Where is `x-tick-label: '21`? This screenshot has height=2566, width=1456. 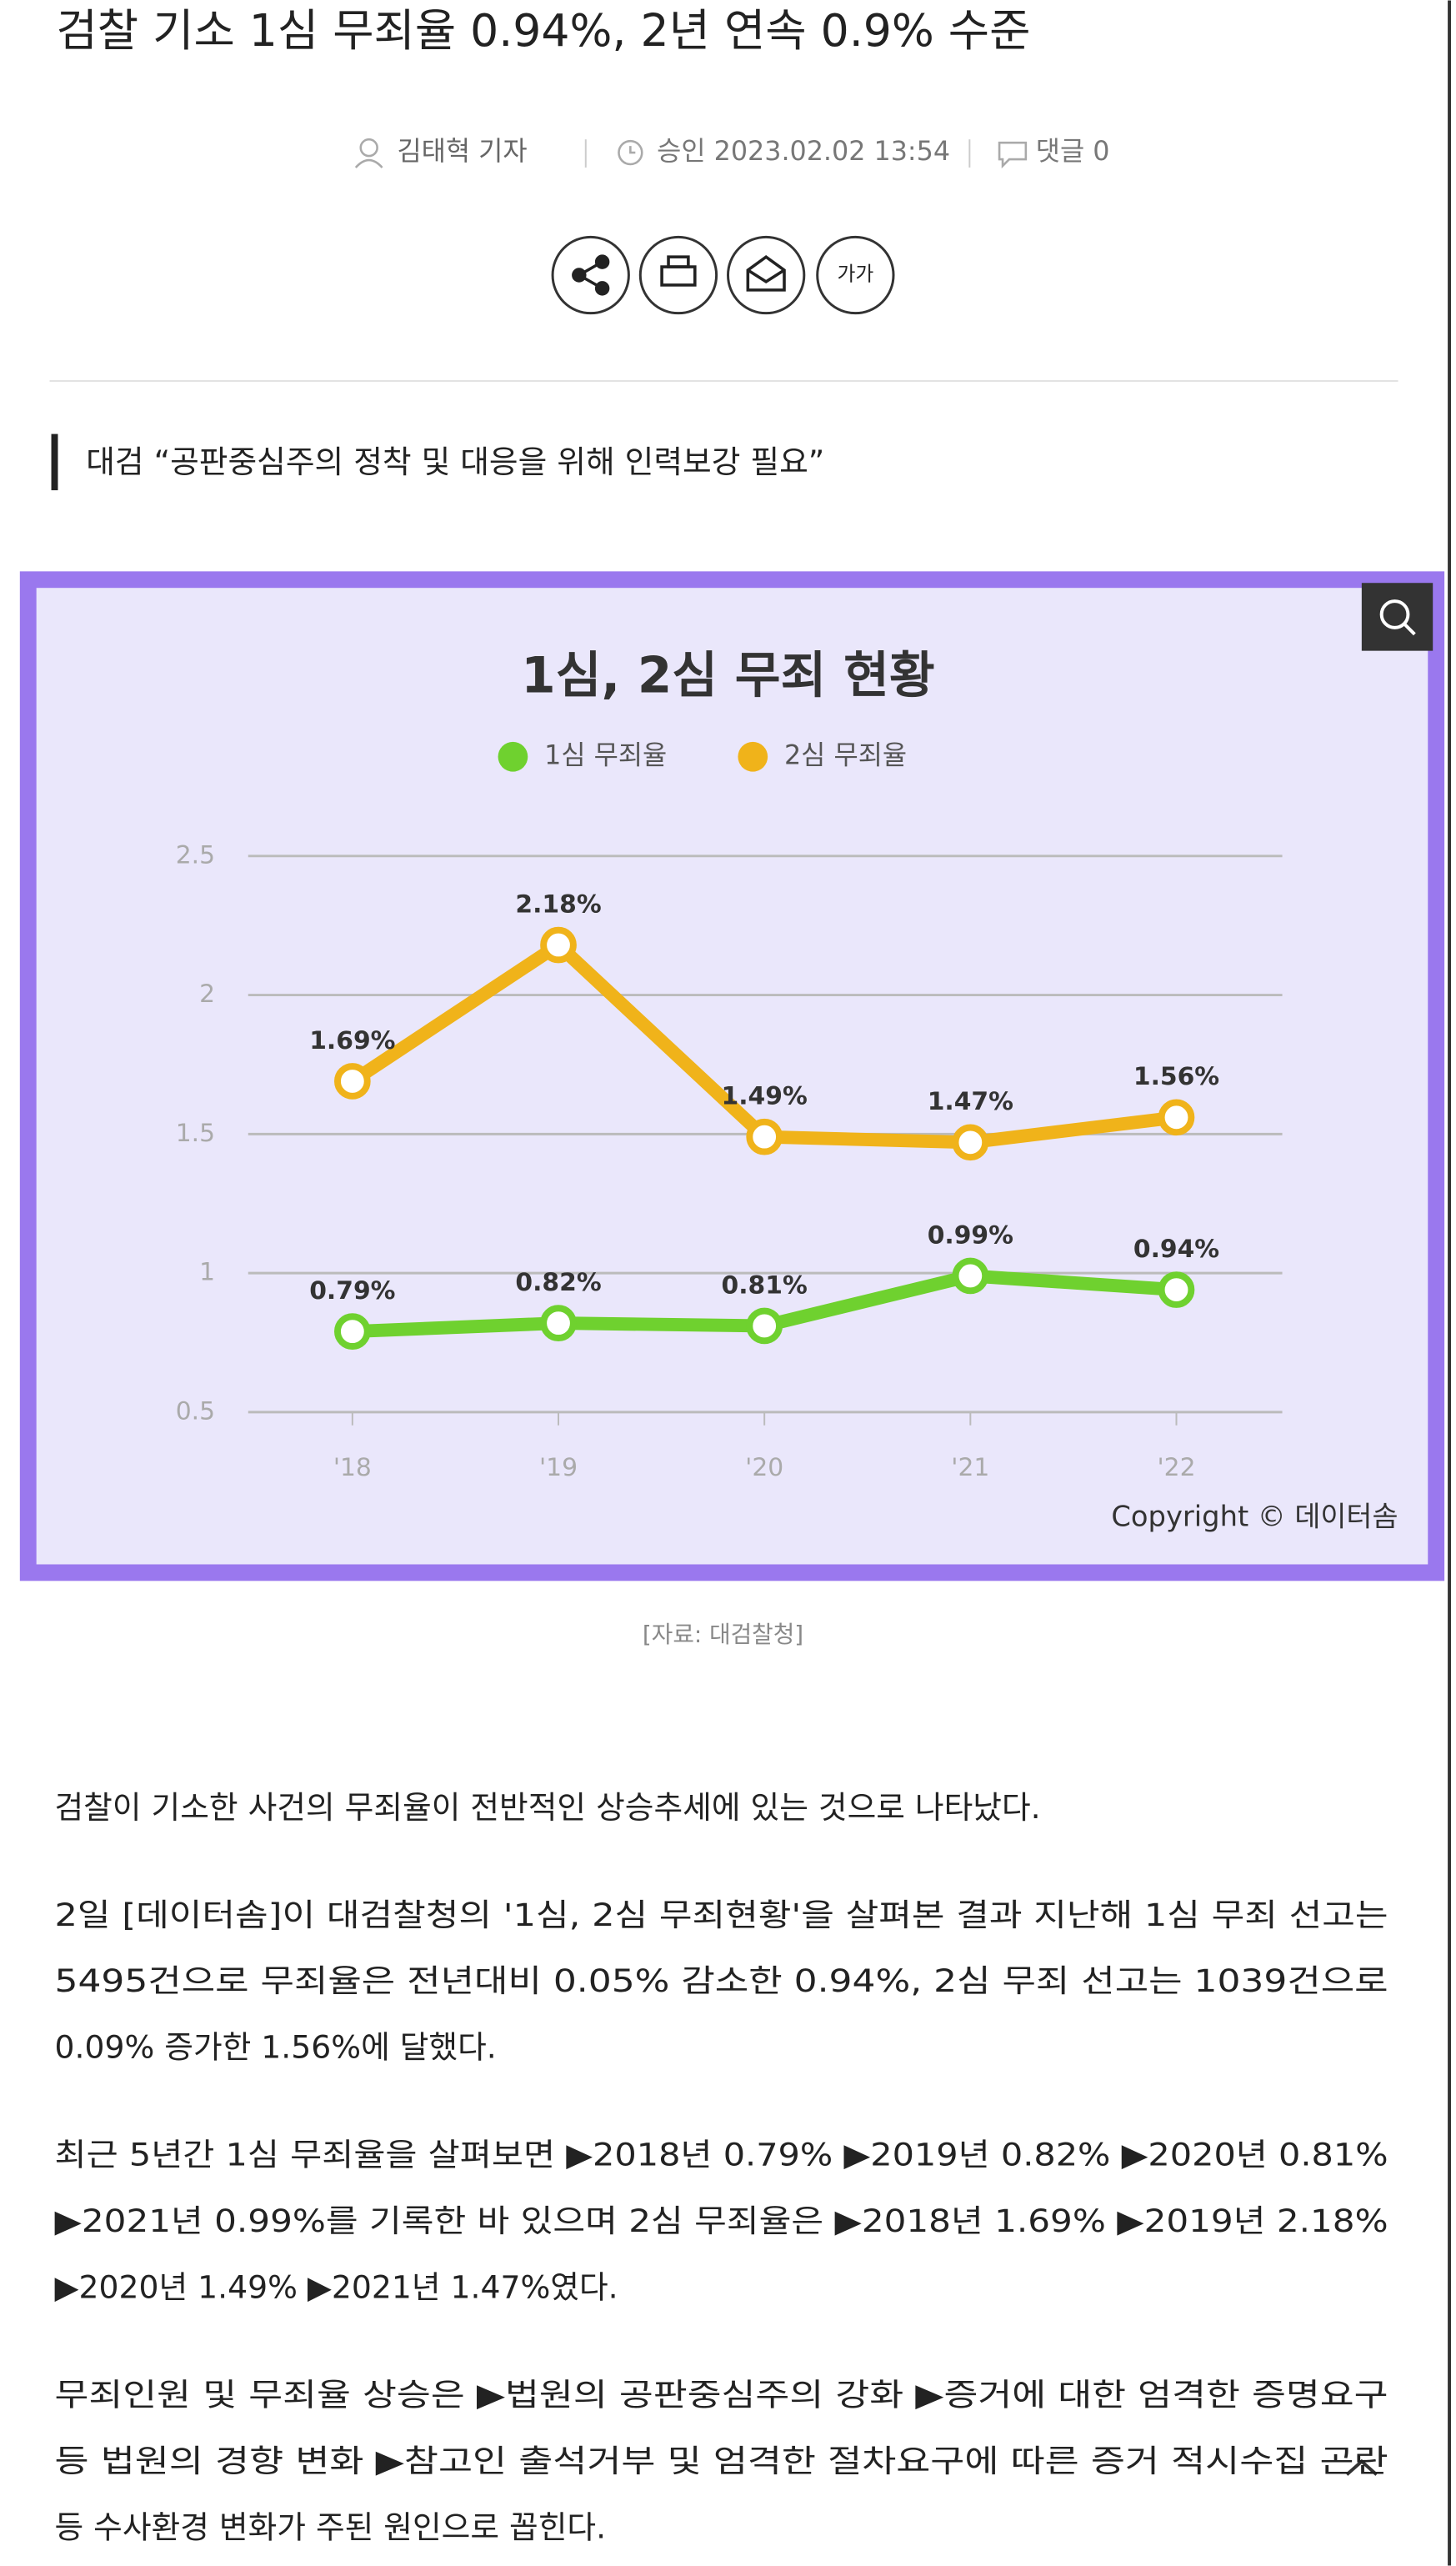 x-tick-label: '21 is located at coordinates (970, 1467).